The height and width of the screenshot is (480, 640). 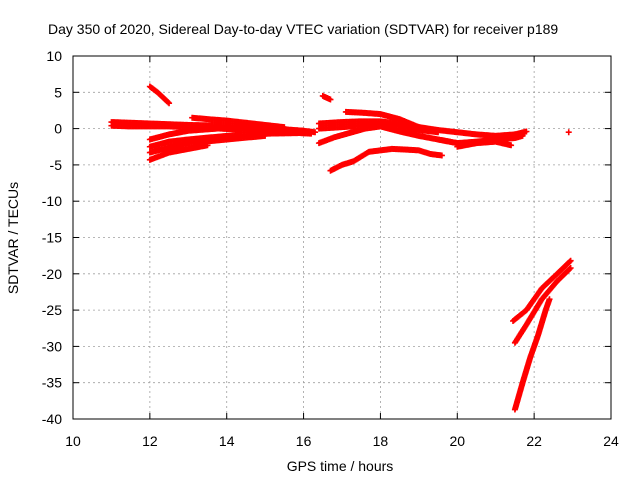 What do you see at coordinates (52, 310) in the screenshot?
I see `y-tick-label: -25` at bounding box center [52, 310].